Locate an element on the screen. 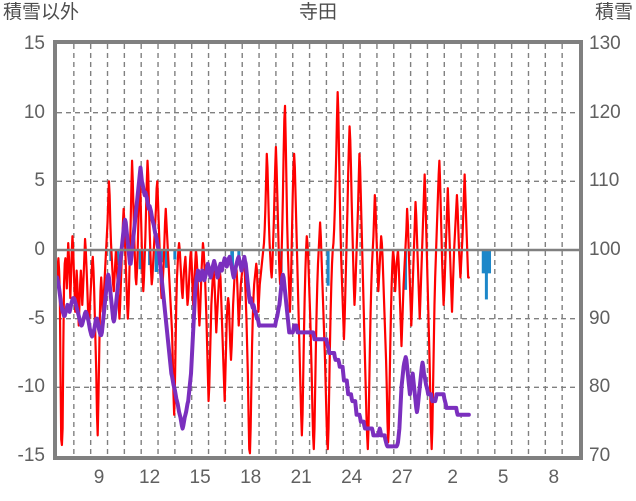  y-tick-left--10: -10 is located at coordinates (31, 387).